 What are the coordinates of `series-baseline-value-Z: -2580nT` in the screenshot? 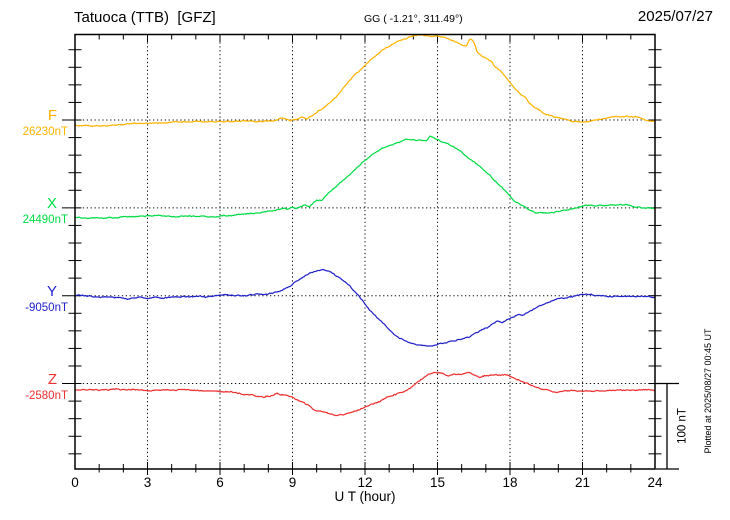 It's located at (46, 395).